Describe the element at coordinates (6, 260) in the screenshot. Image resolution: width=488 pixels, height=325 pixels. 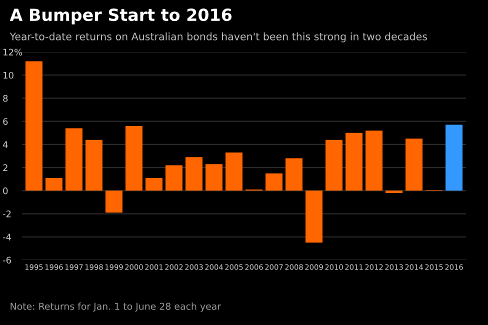
I see `y-tick-label: -6` at that location.